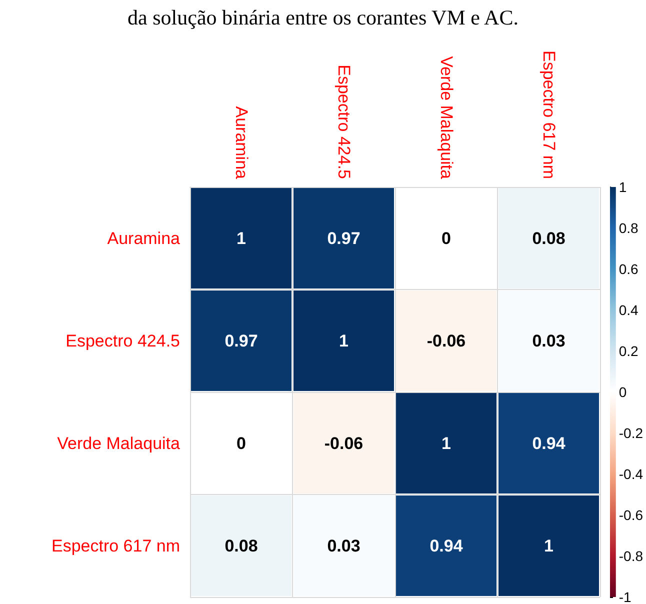 The width and height of the screenshot is (646, 604). What do you see at coordinates (144, 238) in the screenshot?
I see `y-tick-label: Auramina` at bounding box center [144, 238].